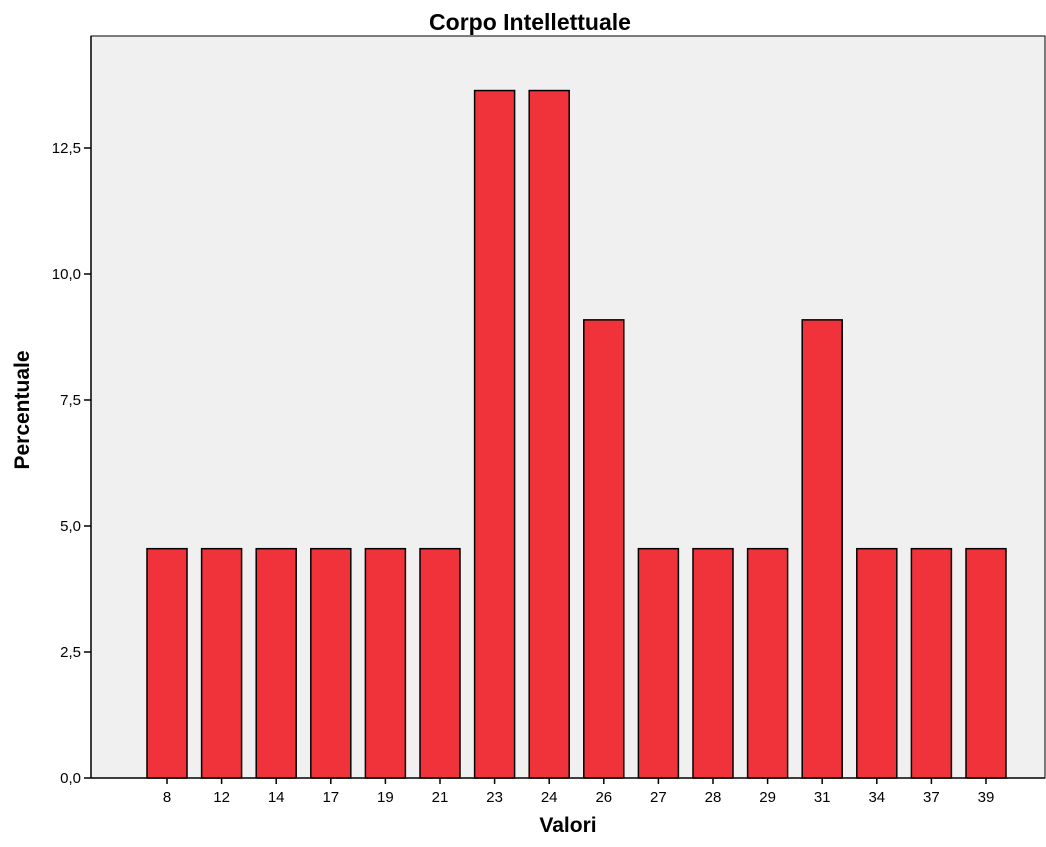 The height and width of the screenshot is (847, 1046). What do you see at coordinates (658, 797) in the screenshot?
I see `x-tick-label: 27` at bounding box center [658, 797].